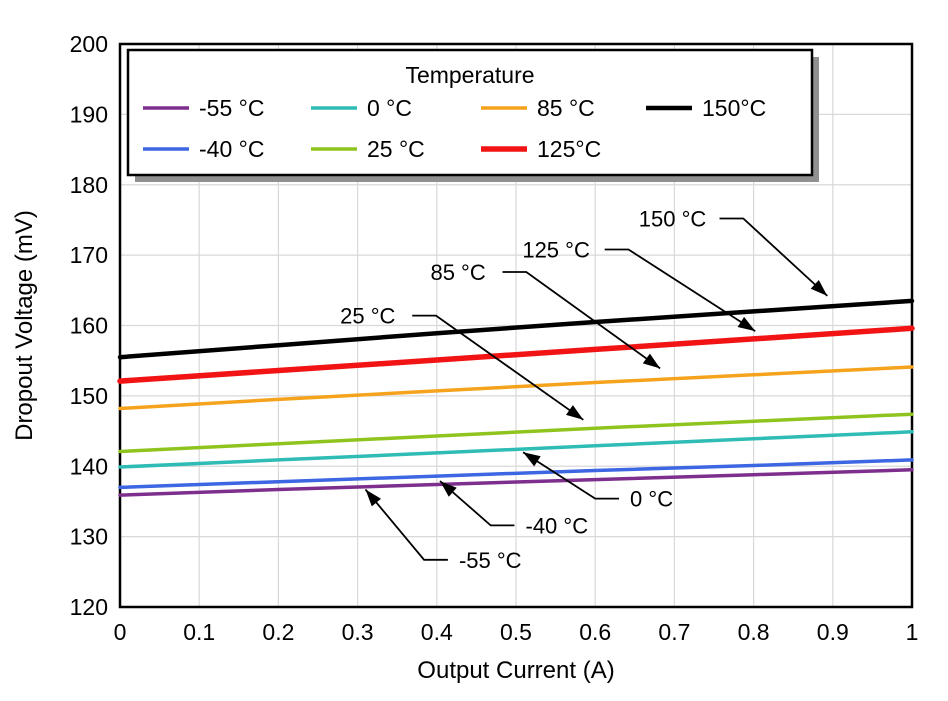 The image size is (948, 701). What do you see at coordinates (912, 632) in the screenshot?
I see `x-tick-label: 1` at bounding box center [912, 632].